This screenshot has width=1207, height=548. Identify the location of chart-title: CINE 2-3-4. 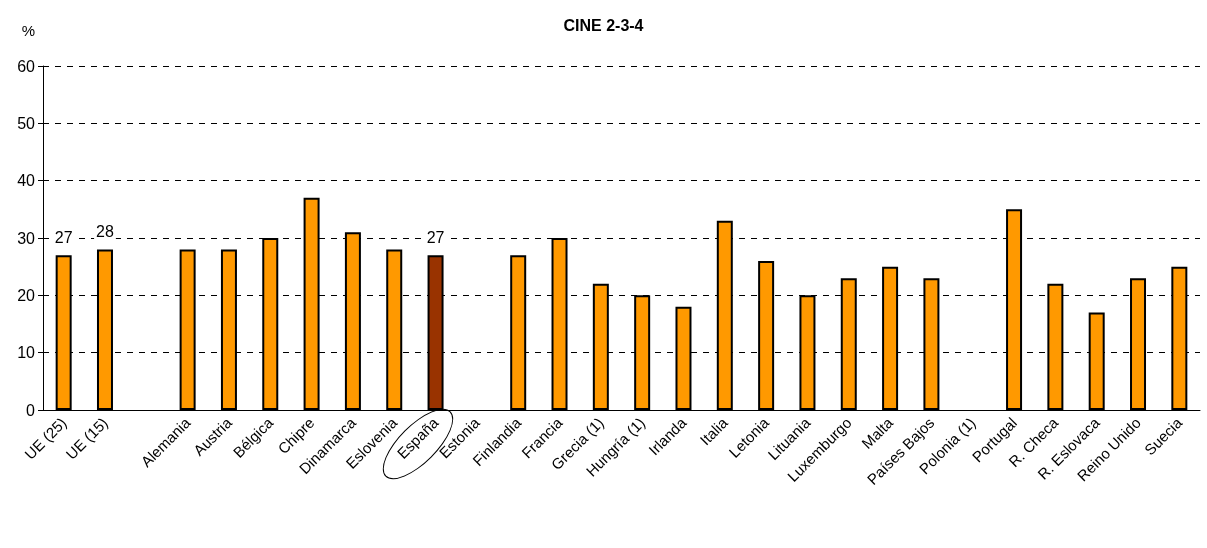
(603, 25).